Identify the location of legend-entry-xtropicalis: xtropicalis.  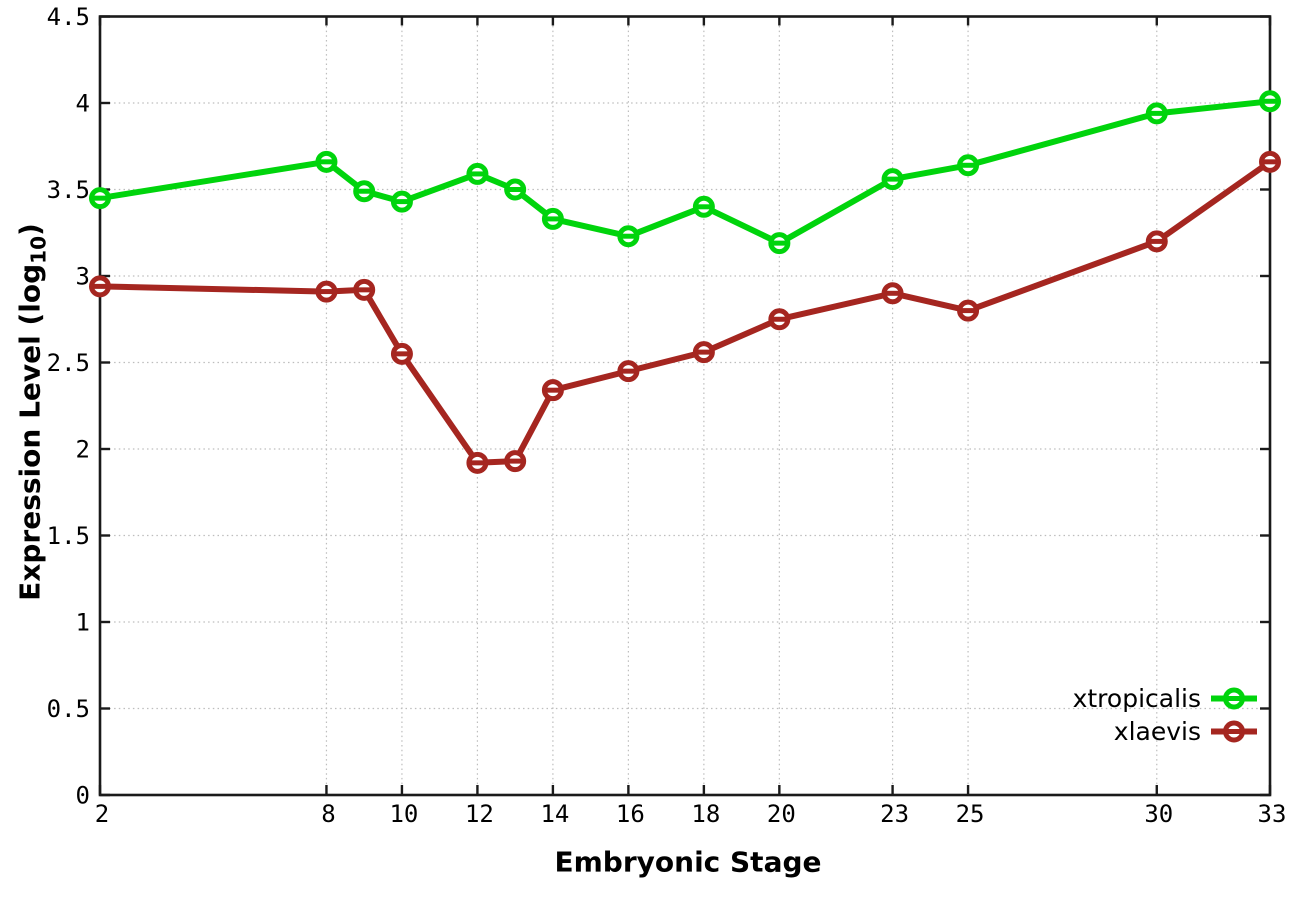
(1165, 698).